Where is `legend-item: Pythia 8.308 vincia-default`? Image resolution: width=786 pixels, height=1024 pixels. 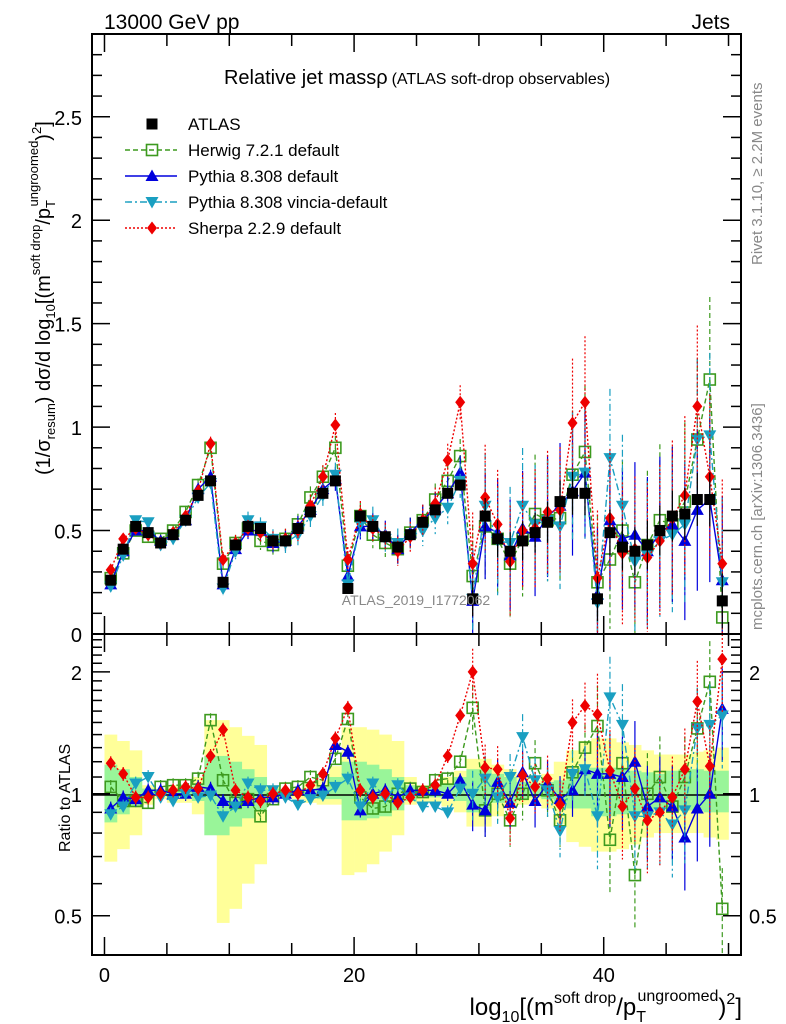
legend-item: Pythia 8.308 vincia-default is located at coordinates (256, 202).